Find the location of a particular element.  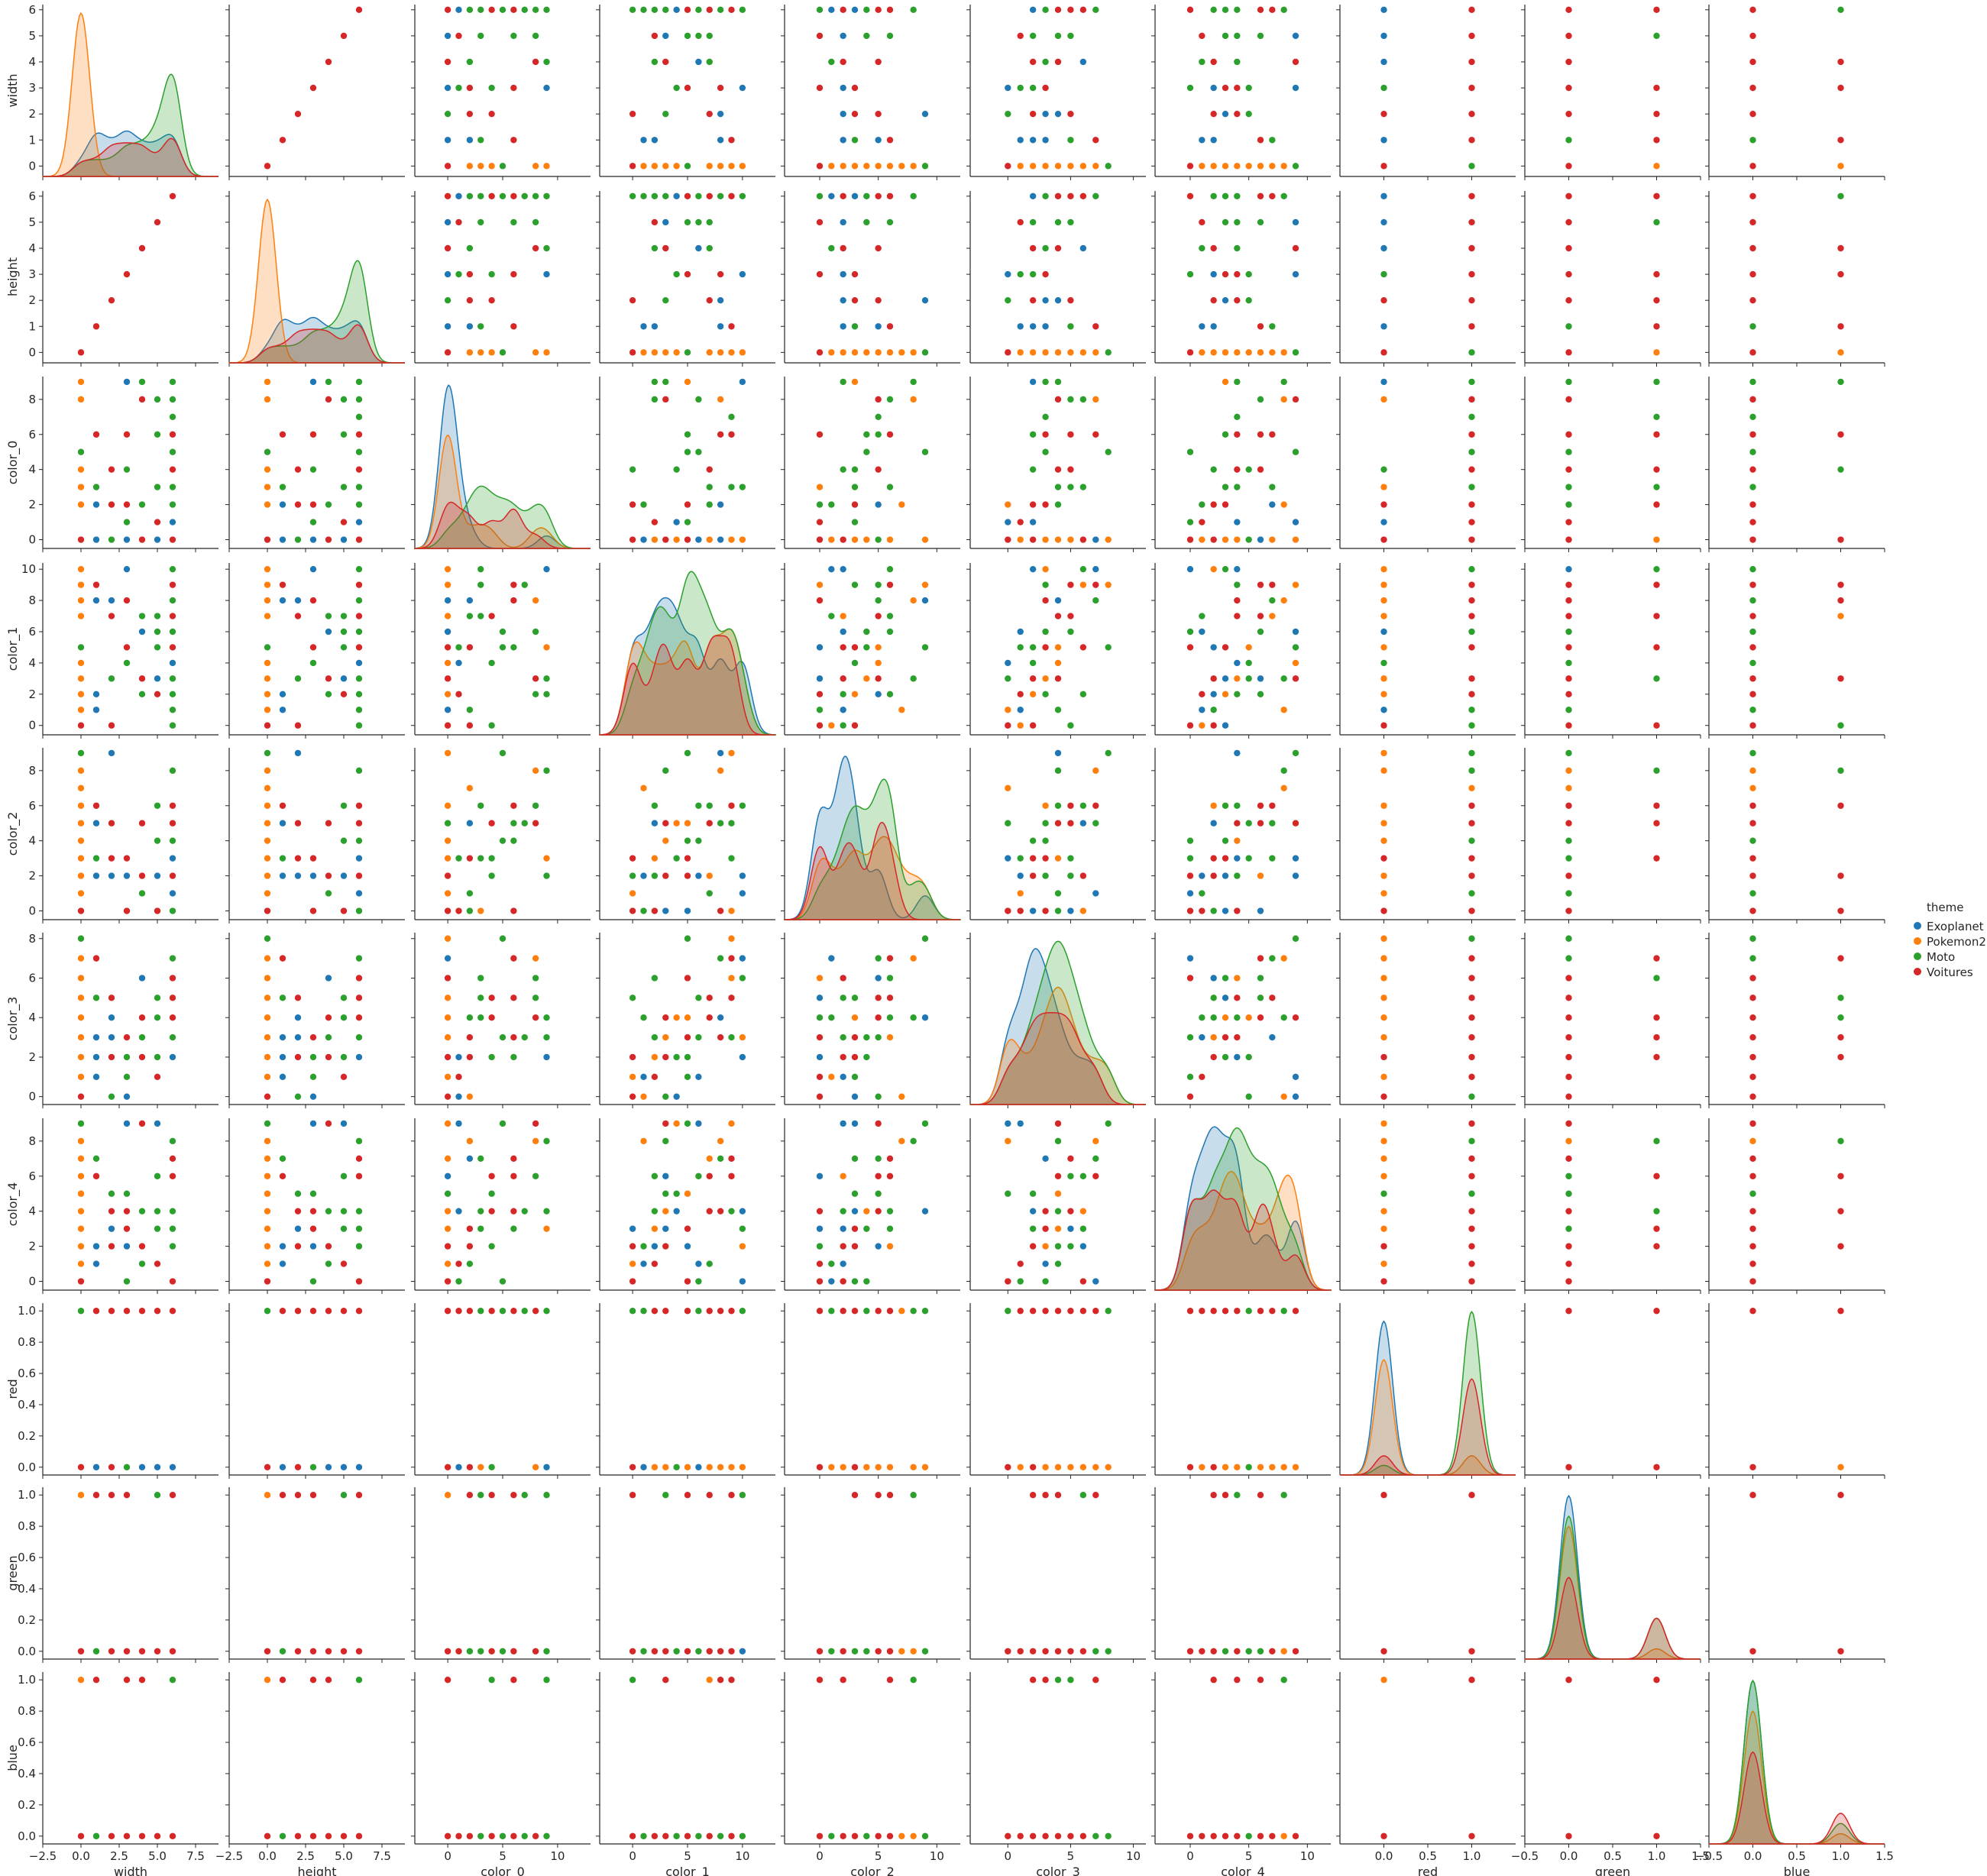

y-axis-label-width: width is located at coordinates (13, 90).